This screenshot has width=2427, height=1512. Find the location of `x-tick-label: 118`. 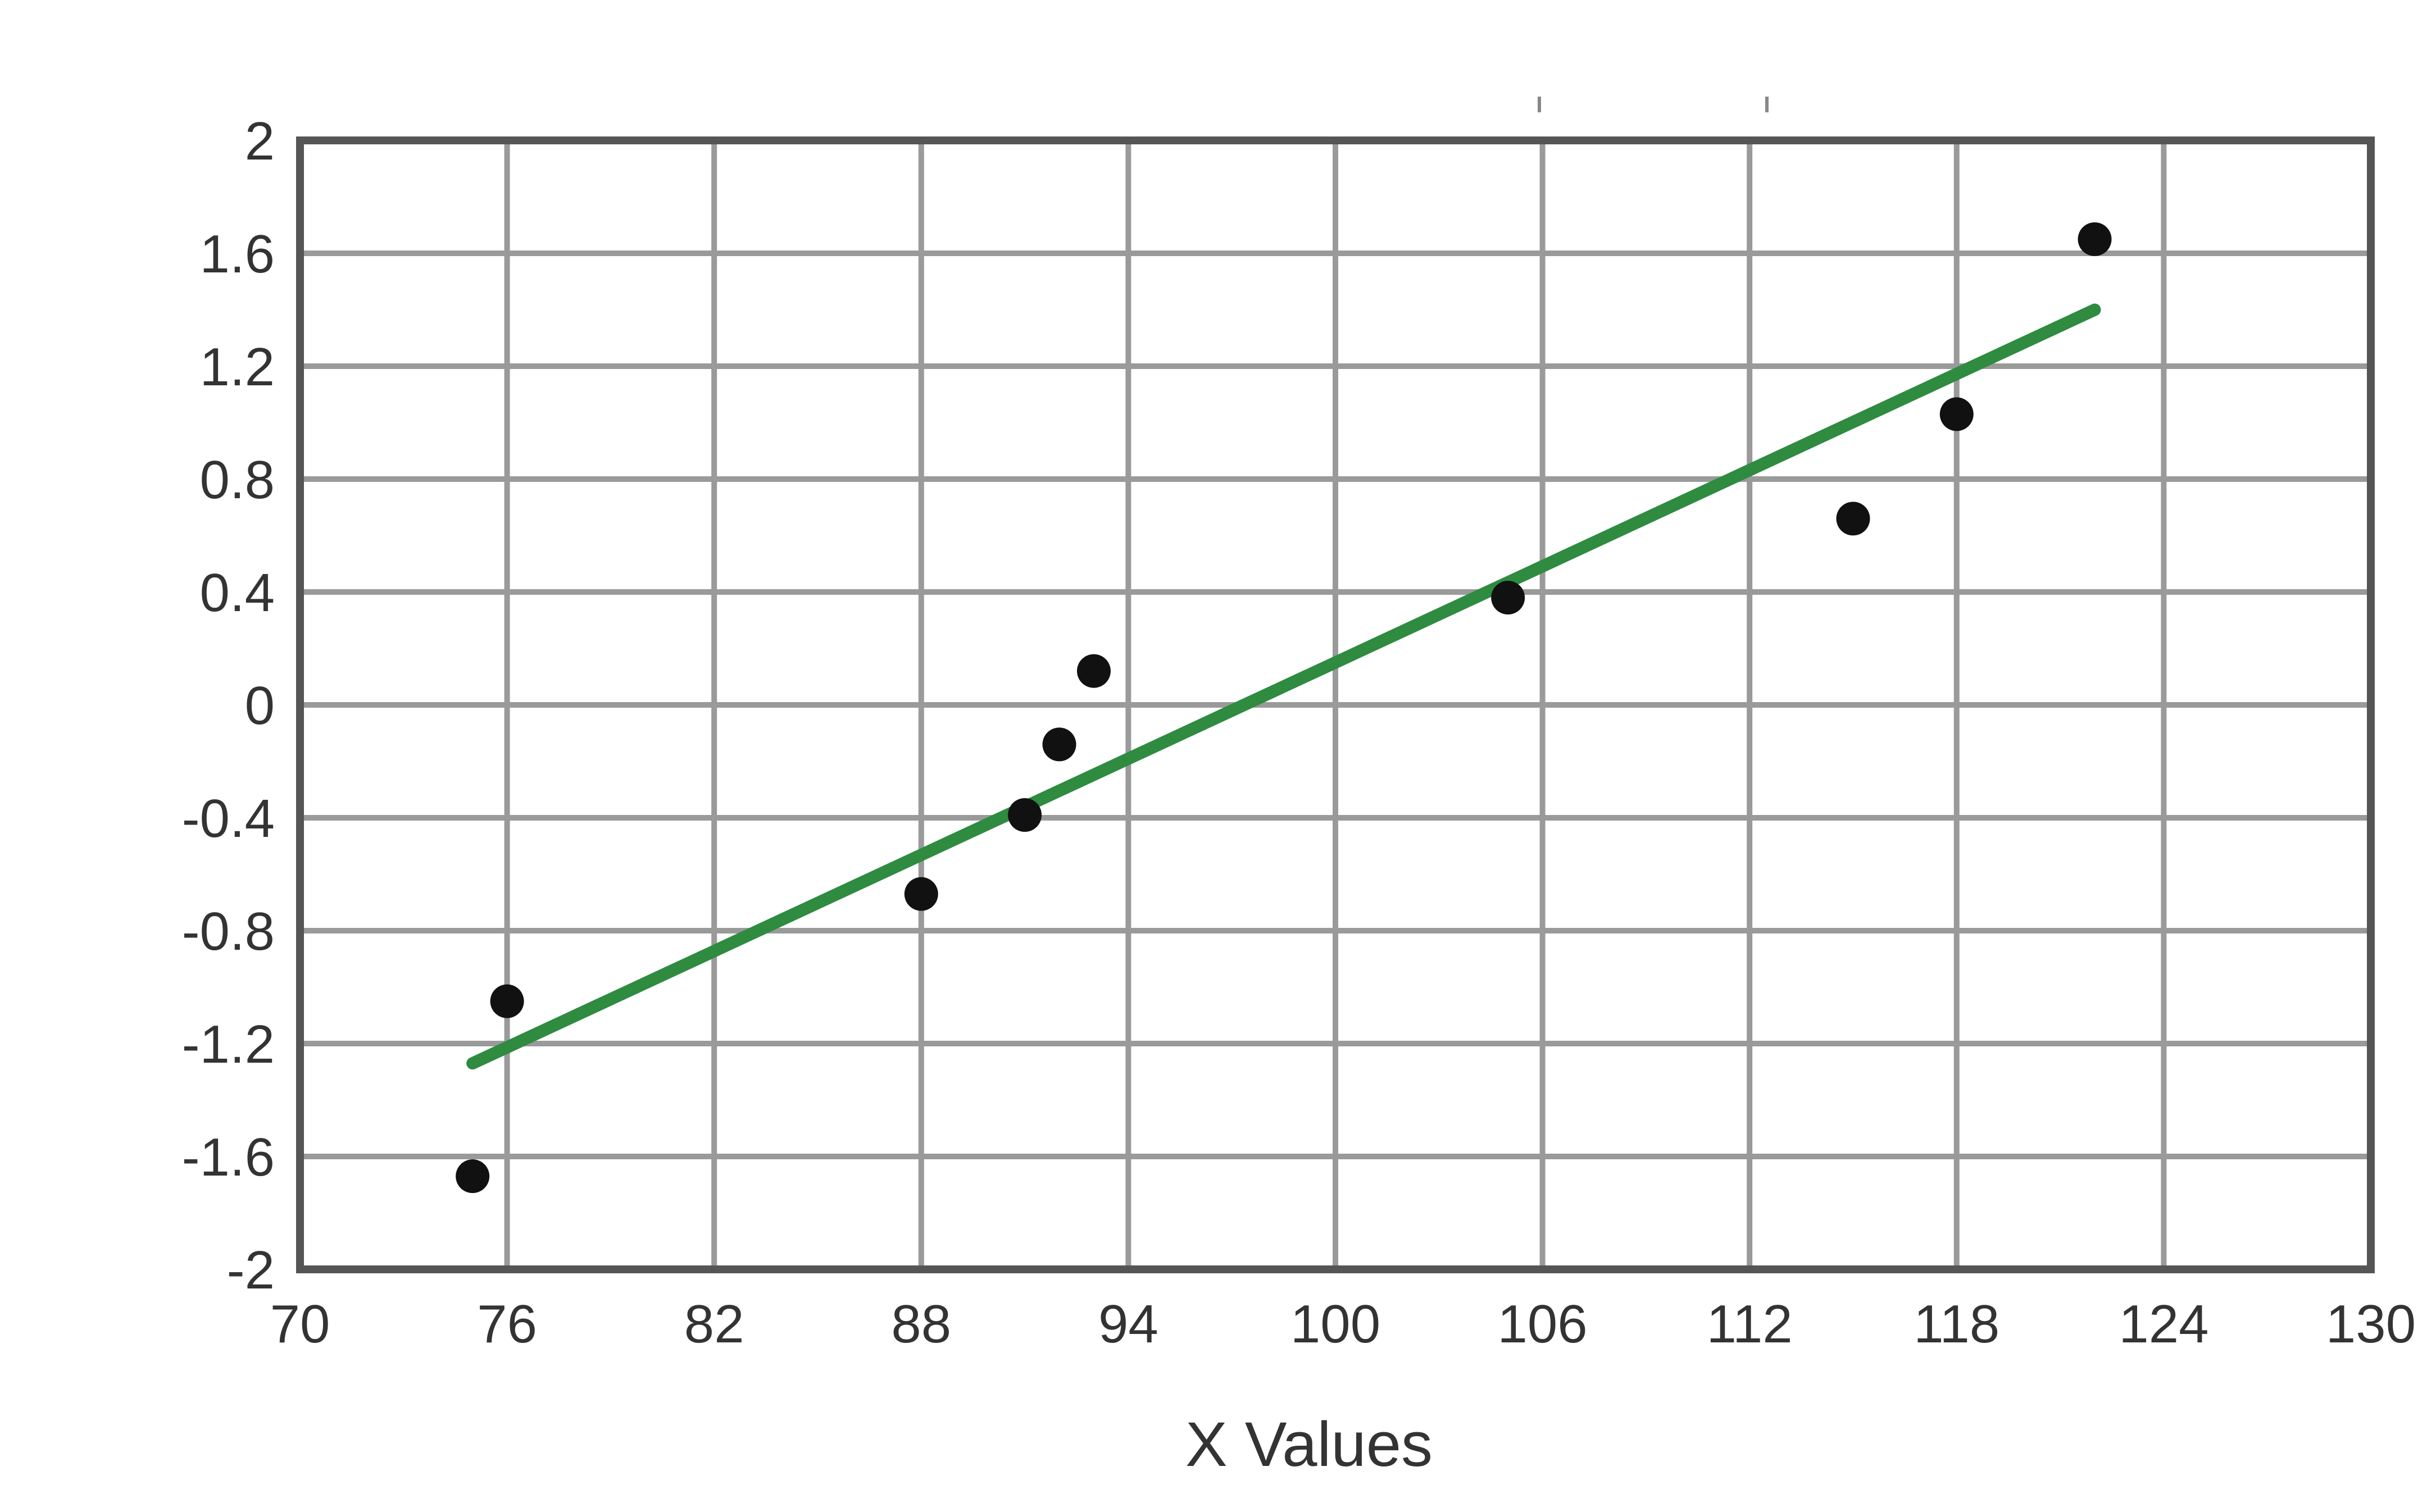

x-tick-label: 118 is located at coordinates (1956, 1324).